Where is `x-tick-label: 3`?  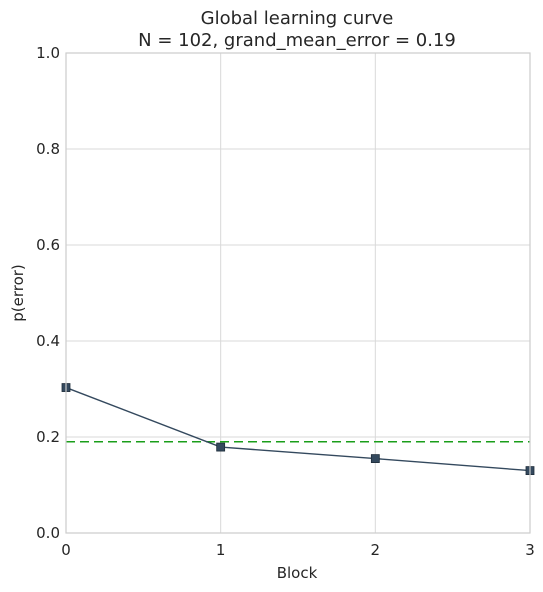 x-tick-label: 3 is located at coordinates (530, 550).